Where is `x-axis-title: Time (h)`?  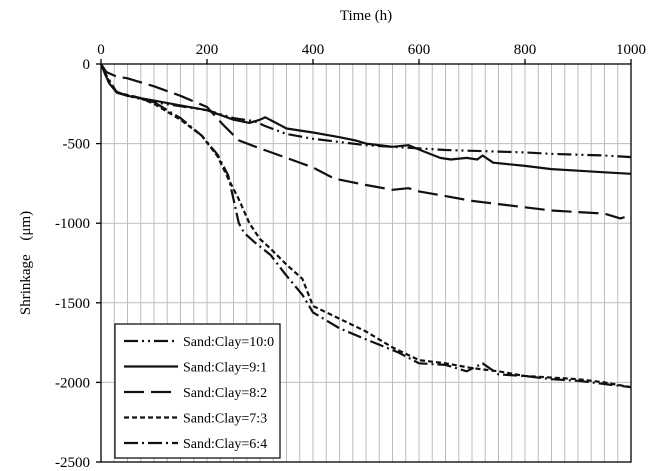
x-axis-title: Time (h) is located at coordinates (366, 16).